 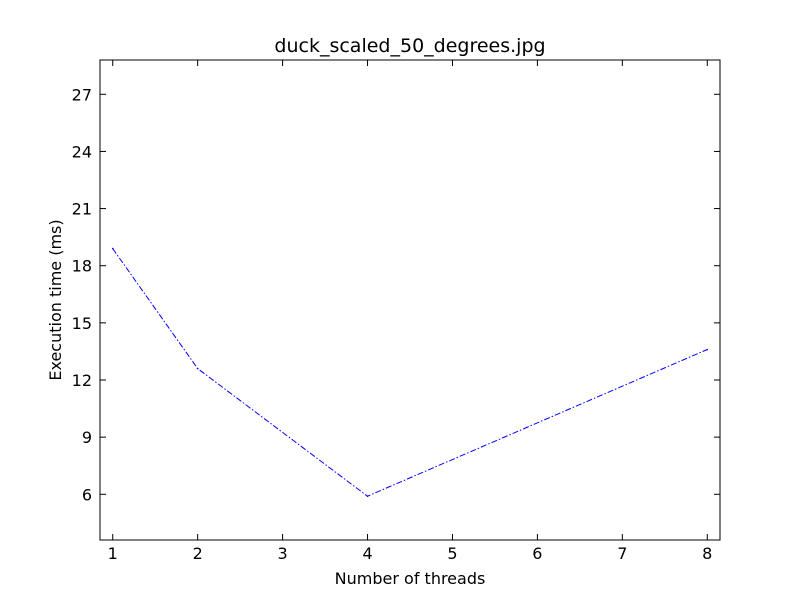 I want to click on y-tick-label: 24, so click(x=82, y=151).